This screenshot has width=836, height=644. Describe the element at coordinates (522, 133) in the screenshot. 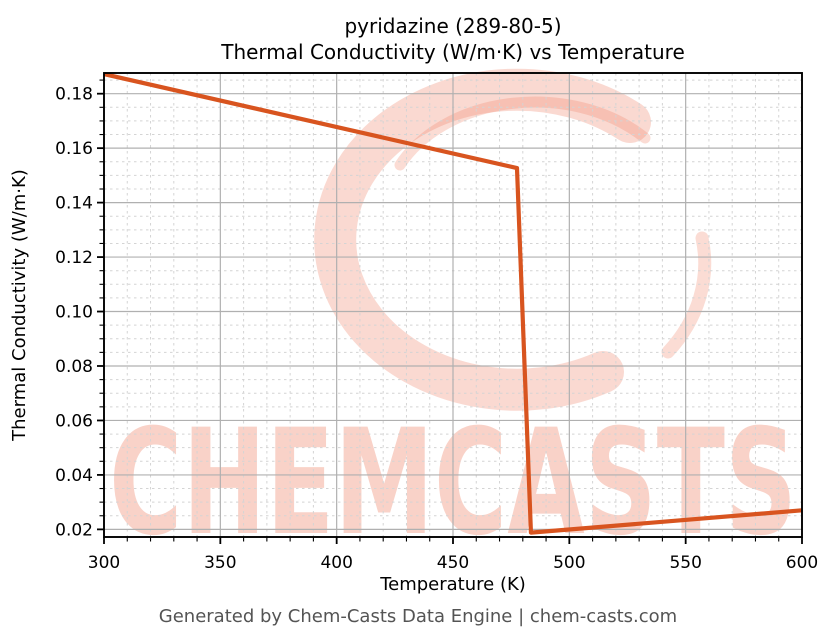

I see `chemcasts-c-inner-swirl-icon` at that location.